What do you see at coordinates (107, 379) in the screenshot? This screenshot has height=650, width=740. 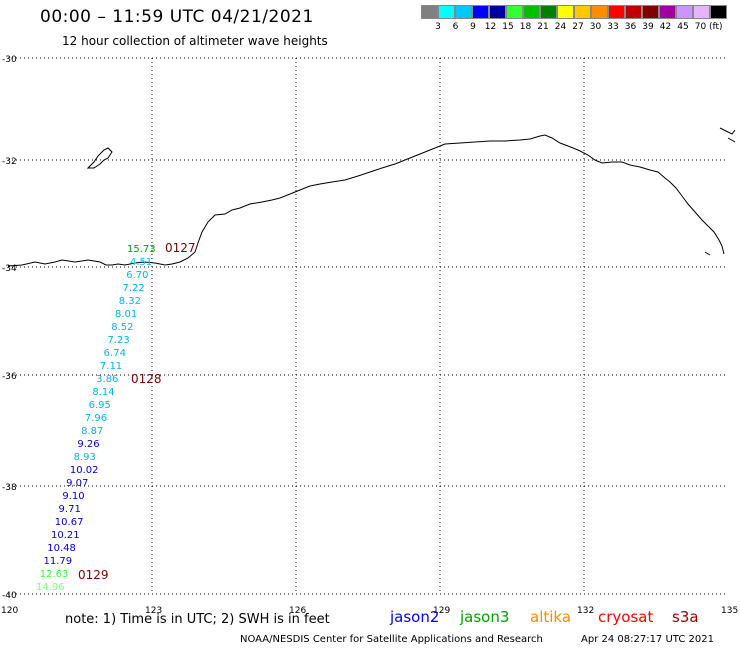 I see `wave-height-label: 3.86` at bounding box center [107, 379].